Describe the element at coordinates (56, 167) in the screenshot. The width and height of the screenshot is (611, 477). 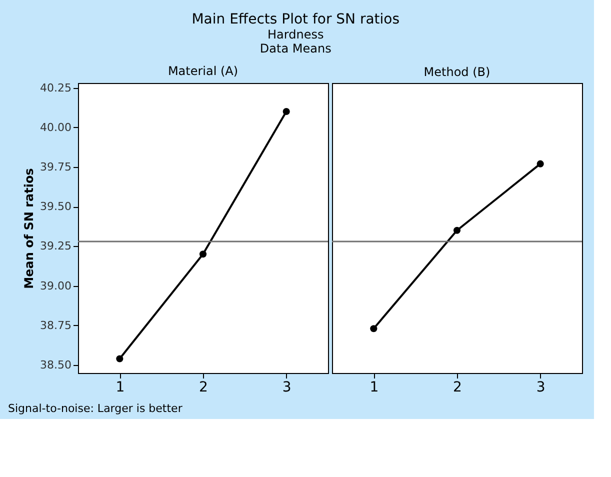
I see `y-tick-label: 39.75` at that location.